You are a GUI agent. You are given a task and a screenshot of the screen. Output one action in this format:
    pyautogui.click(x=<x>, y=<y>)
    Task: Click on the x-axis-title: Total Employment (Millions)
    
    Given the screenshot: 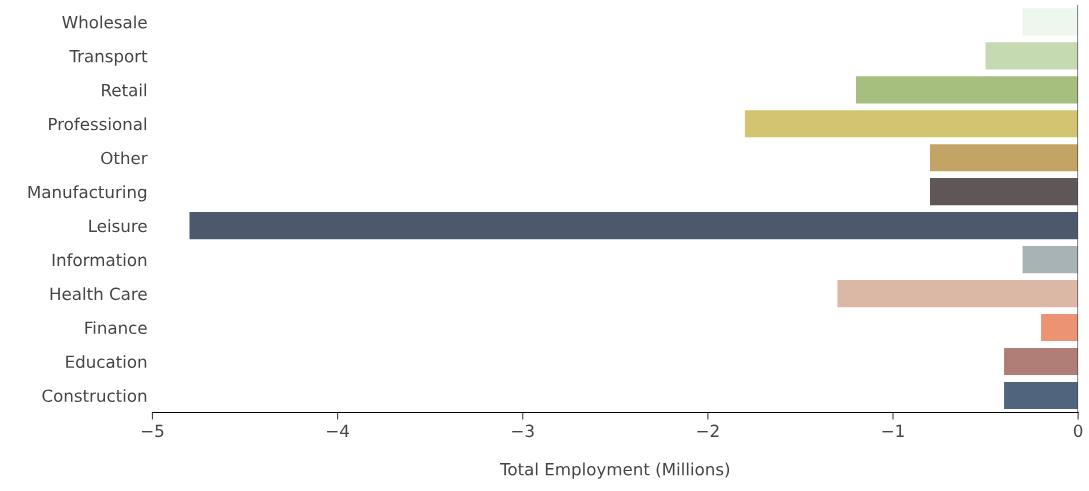 What is the action you would take?
    pyautogui.click(x=614, y=470)
    